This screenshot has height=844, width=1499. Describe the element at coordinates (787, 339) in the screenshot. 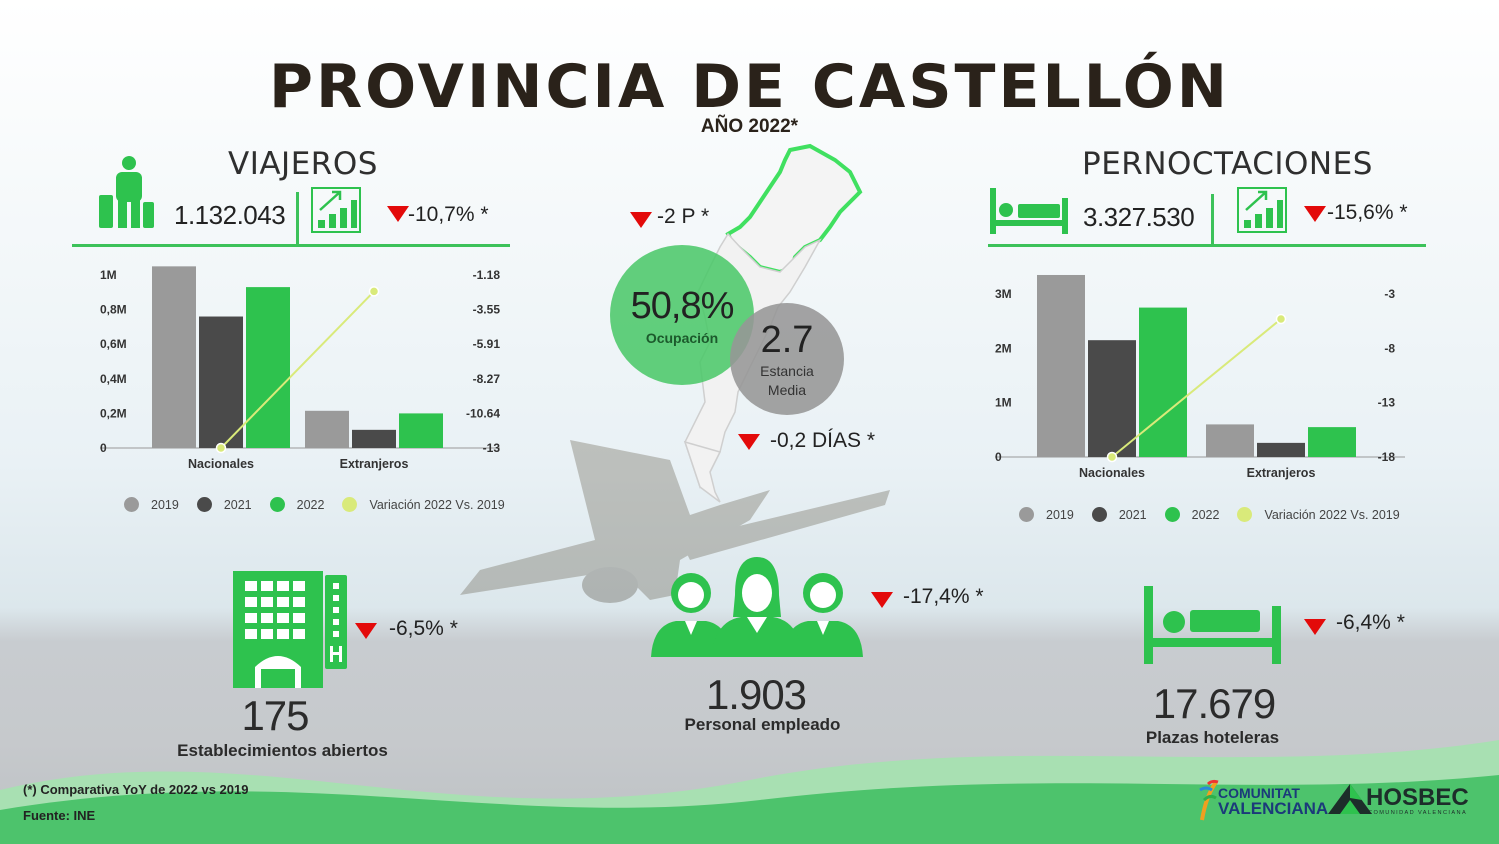

I see `stay-value: 2.7` at that location.